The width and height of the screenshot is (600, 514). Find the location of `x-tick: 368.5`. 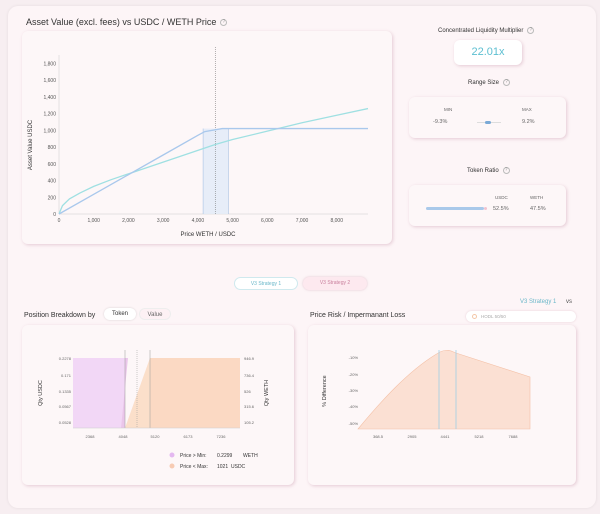

x-tick: 368.5 is located at coordinates (378, 436).